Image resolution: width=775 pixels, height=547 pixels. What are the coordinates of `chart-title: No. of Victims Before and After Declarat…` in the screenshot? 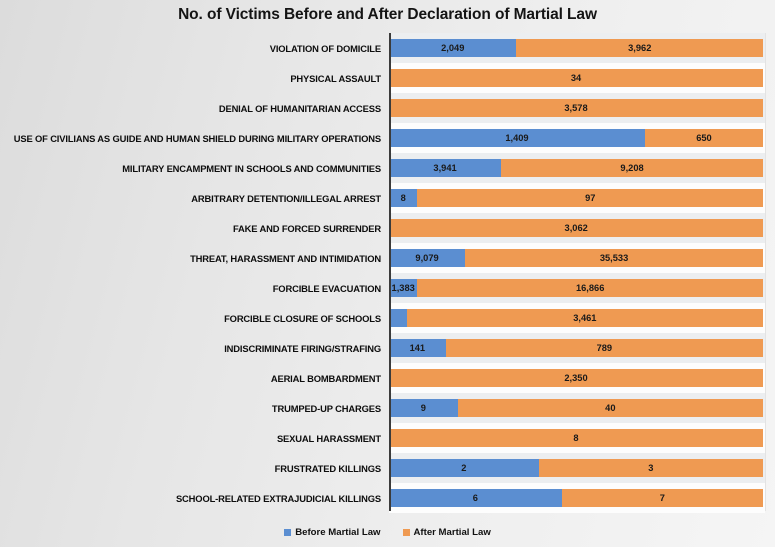 It's located at (387, 14).